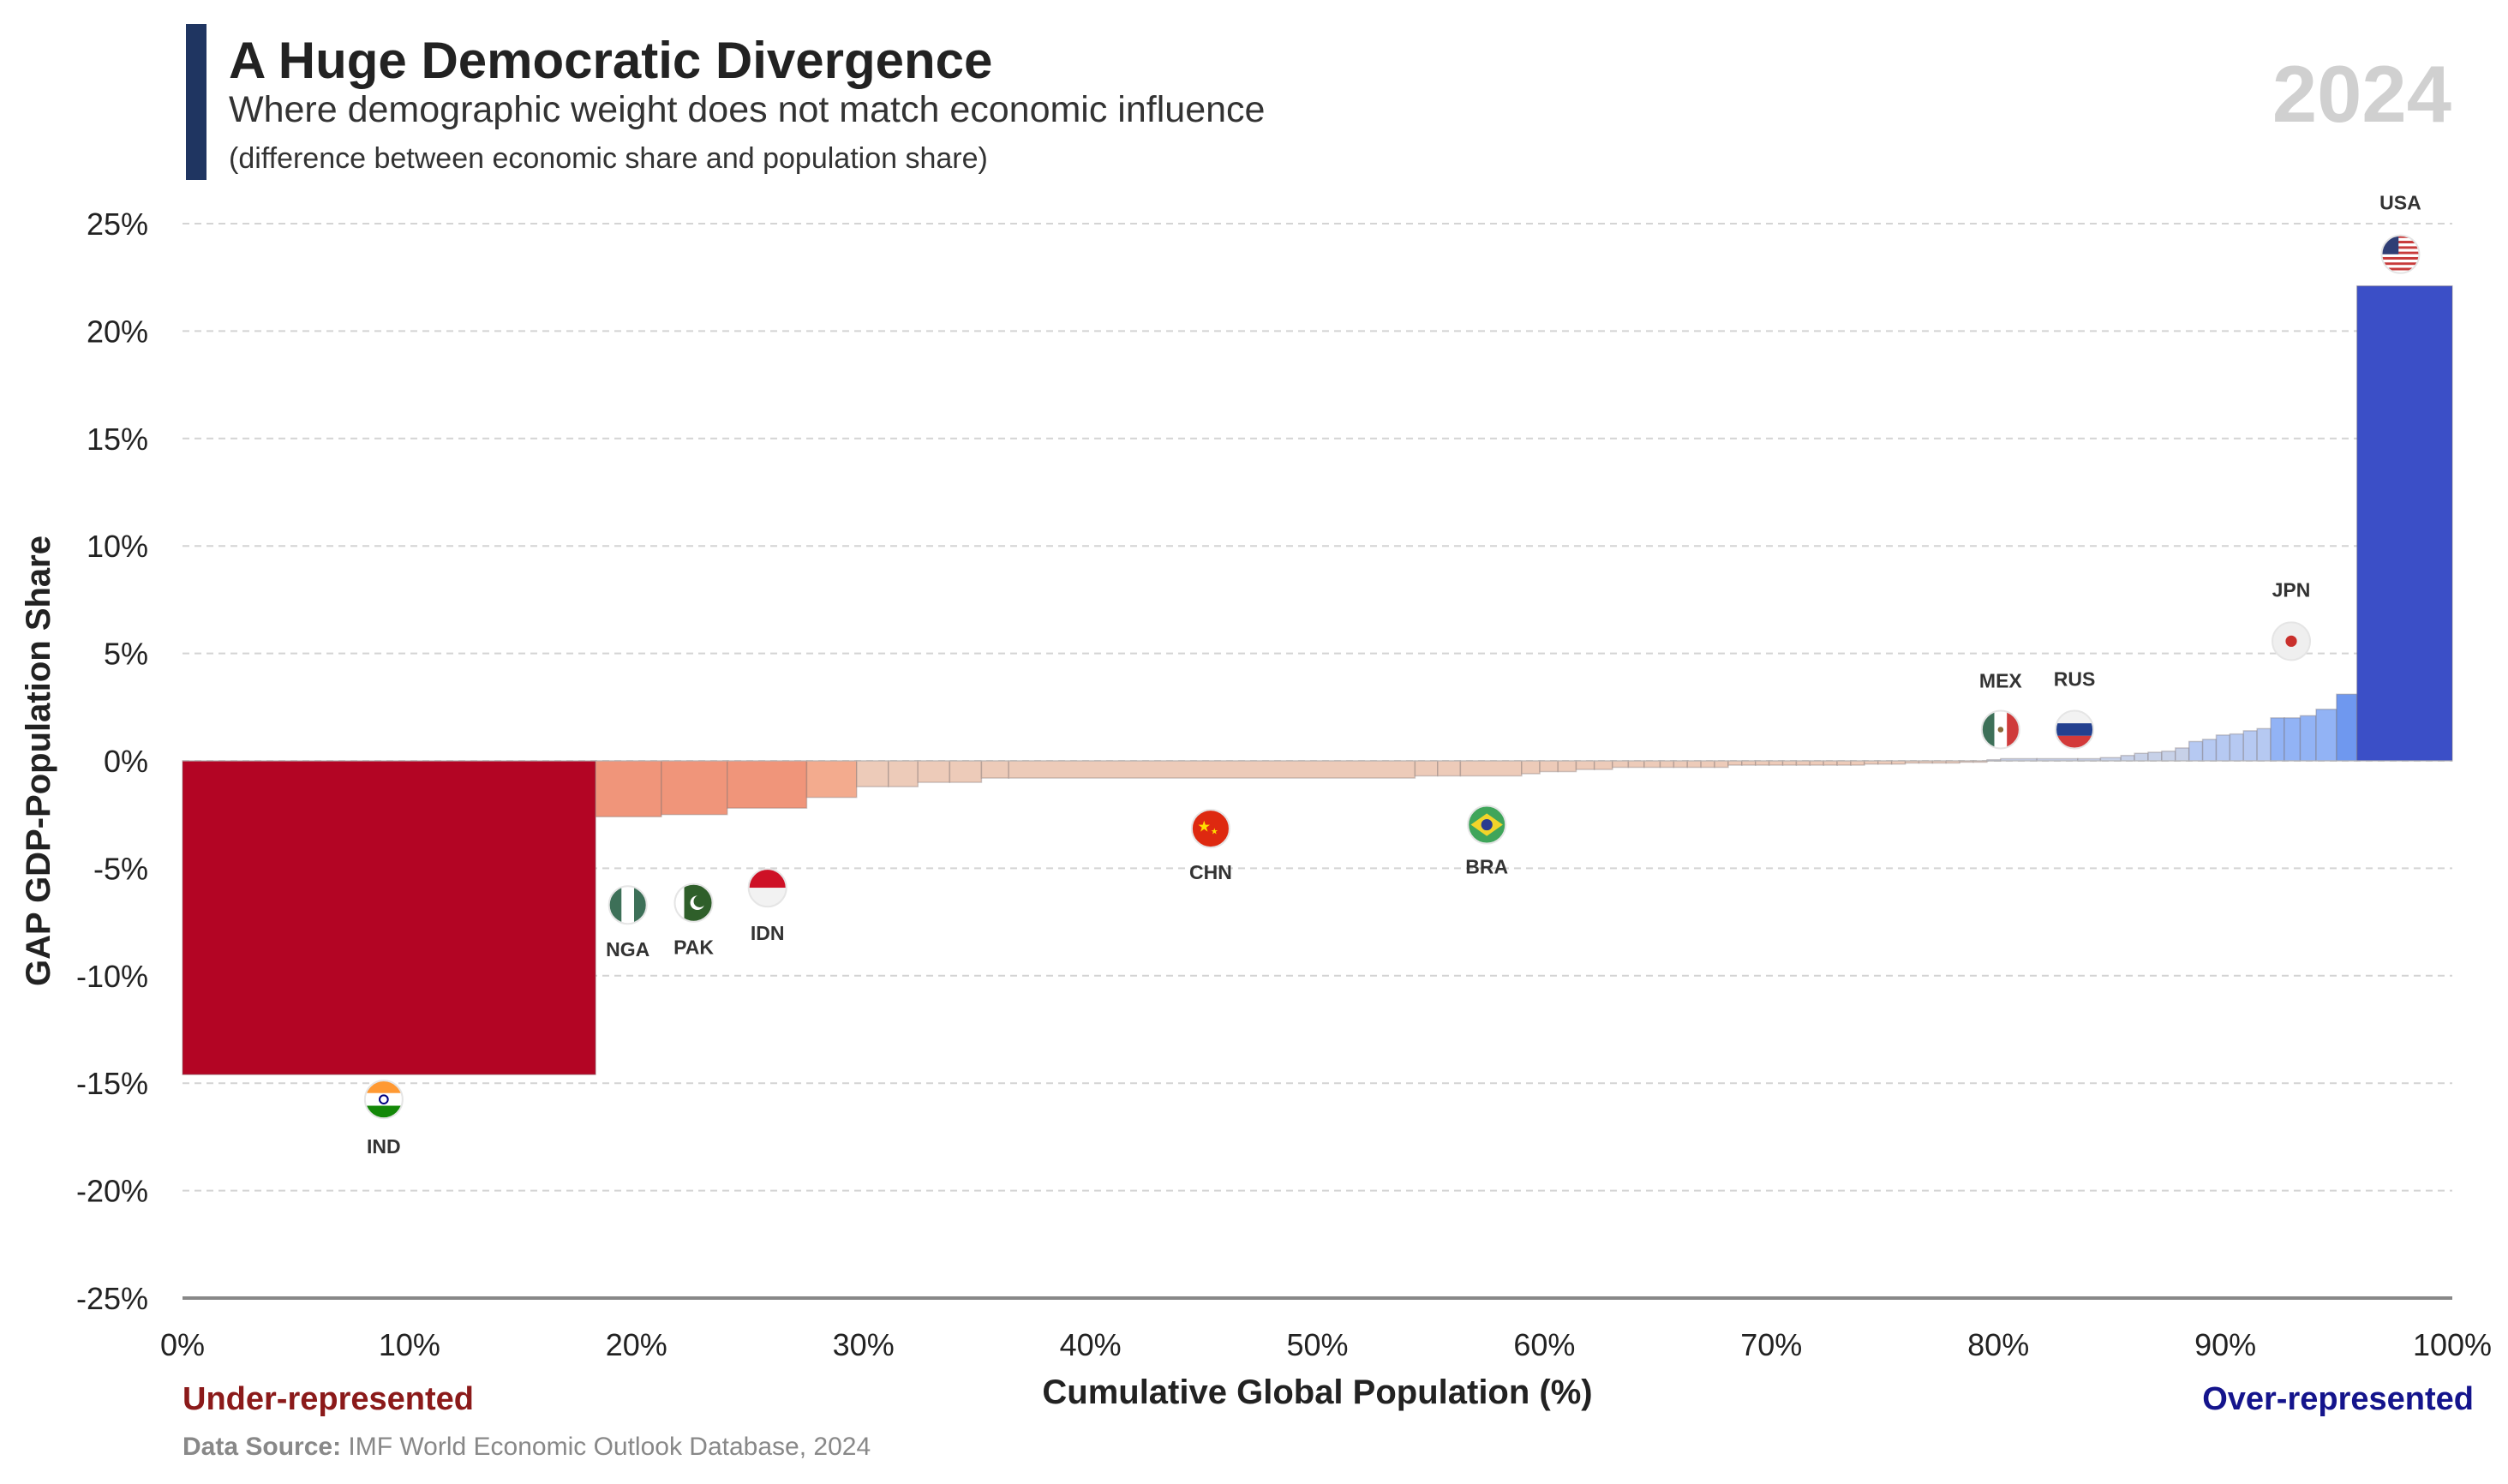  I want to click on bar-jpn, so click(2308, 738).